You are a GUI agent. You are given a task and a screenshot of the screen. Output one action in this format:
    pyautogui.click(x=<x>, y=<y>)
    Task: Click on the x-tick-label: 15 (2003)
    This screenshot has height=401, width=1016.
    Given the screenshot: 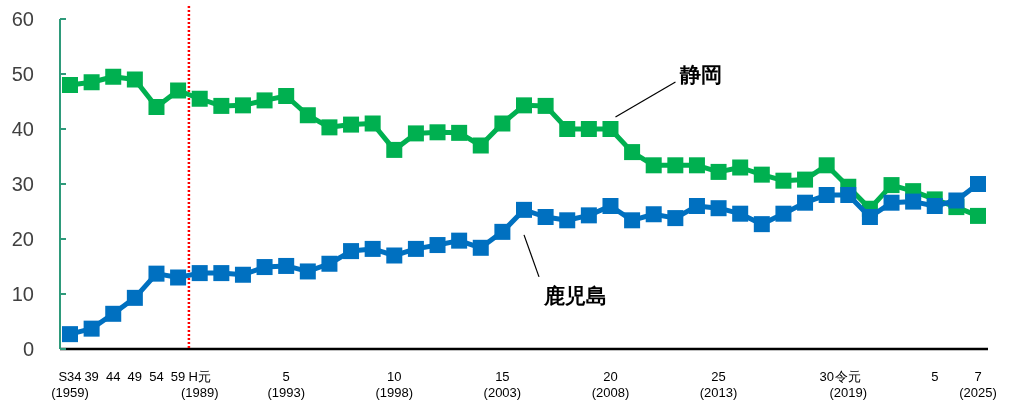 What is the action you would take?
    pyautogui.click(x=502, y=384)
    